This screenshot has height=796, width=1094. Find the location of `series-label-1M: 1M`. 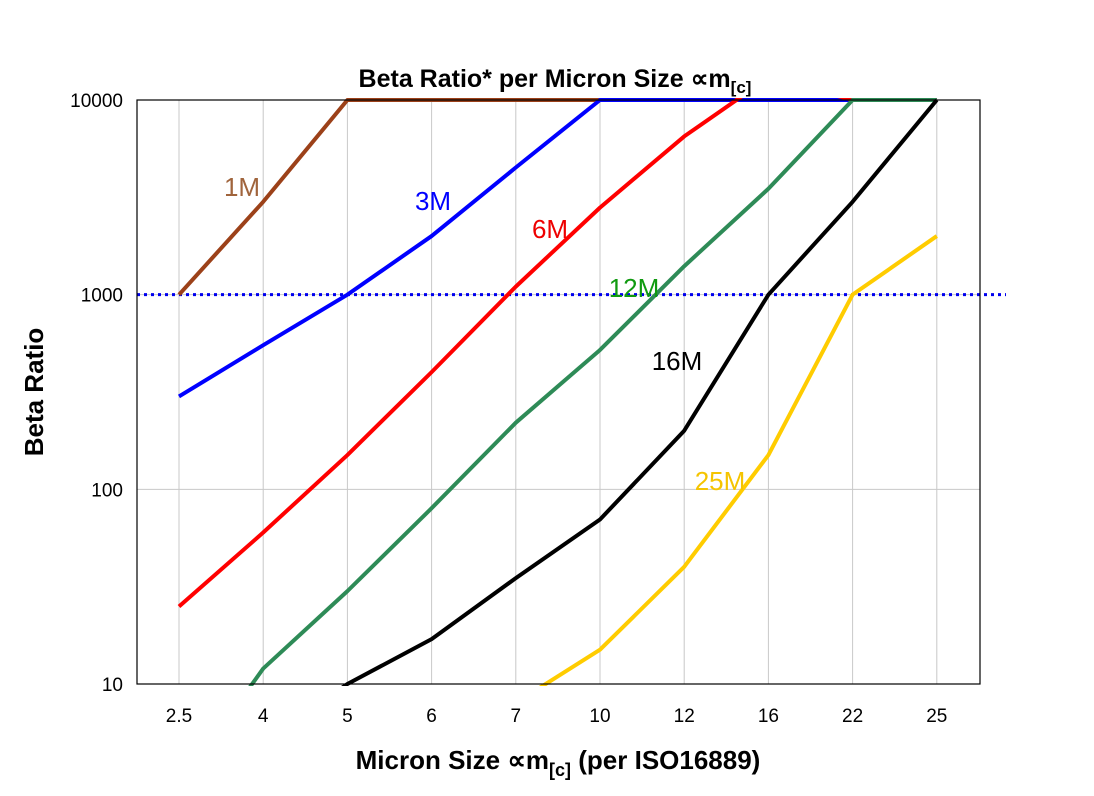

series-label-1M: 1M is located at coordinates (242, 187).